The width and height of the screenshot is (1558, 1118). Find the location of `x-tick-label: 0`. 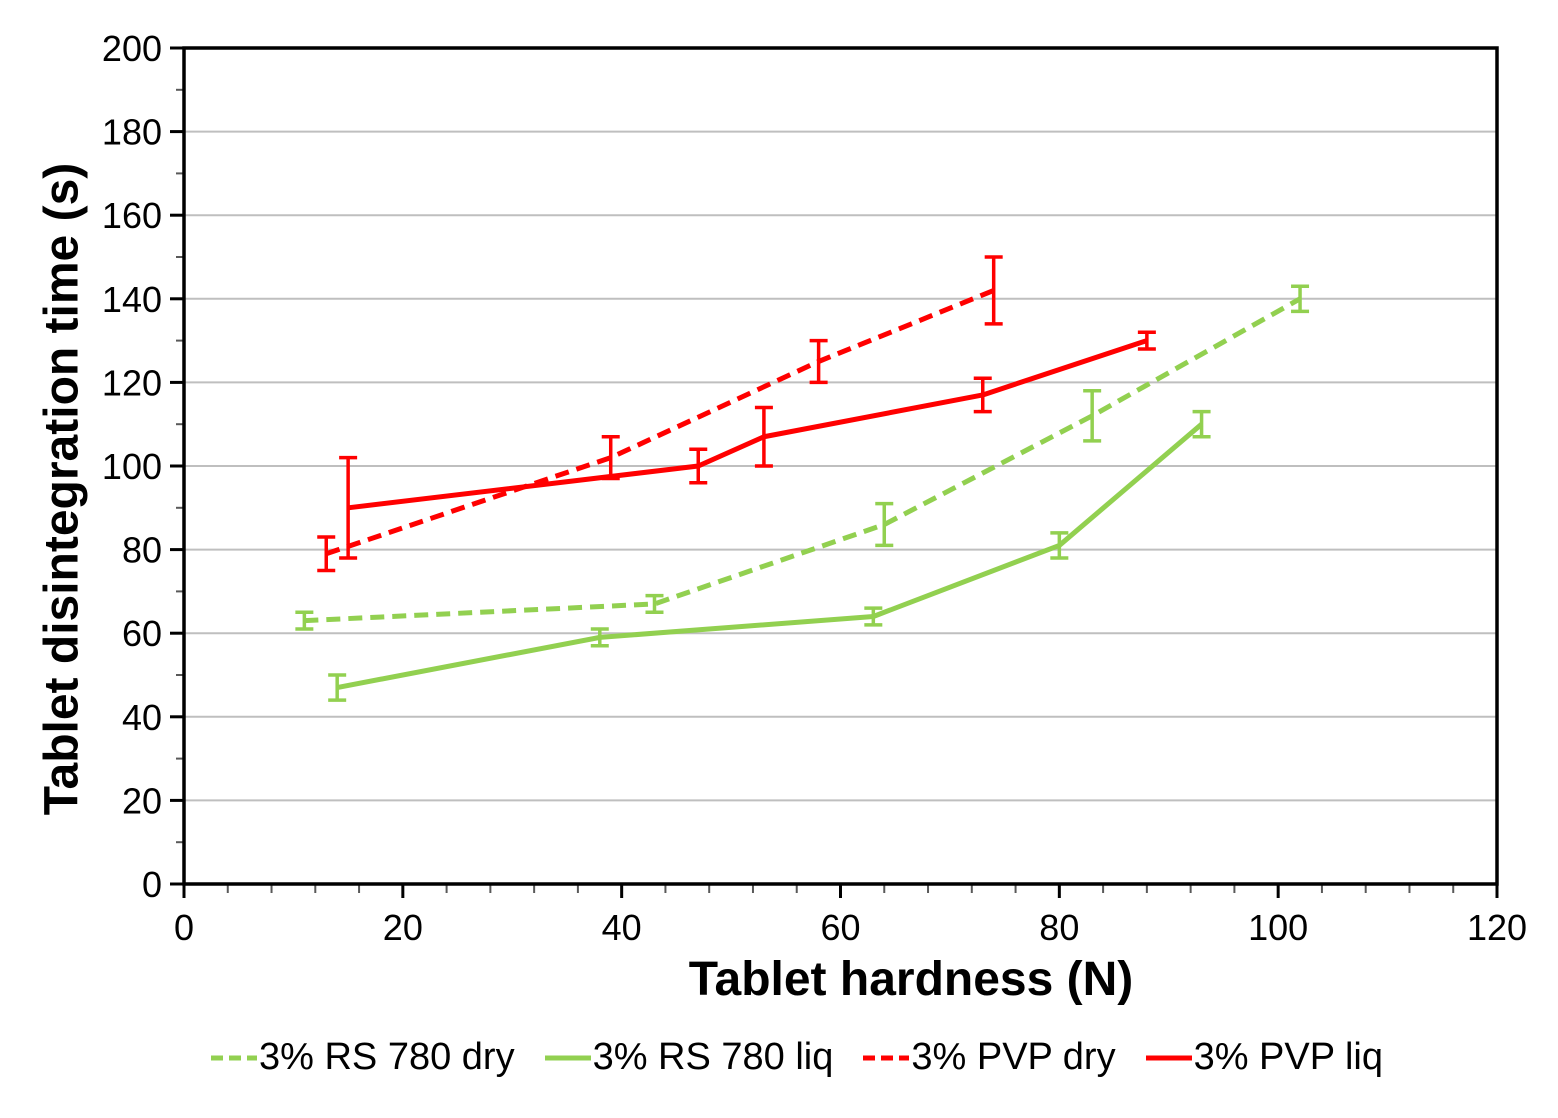

x-tick-label: 0 is located at coordinates (184, 927).